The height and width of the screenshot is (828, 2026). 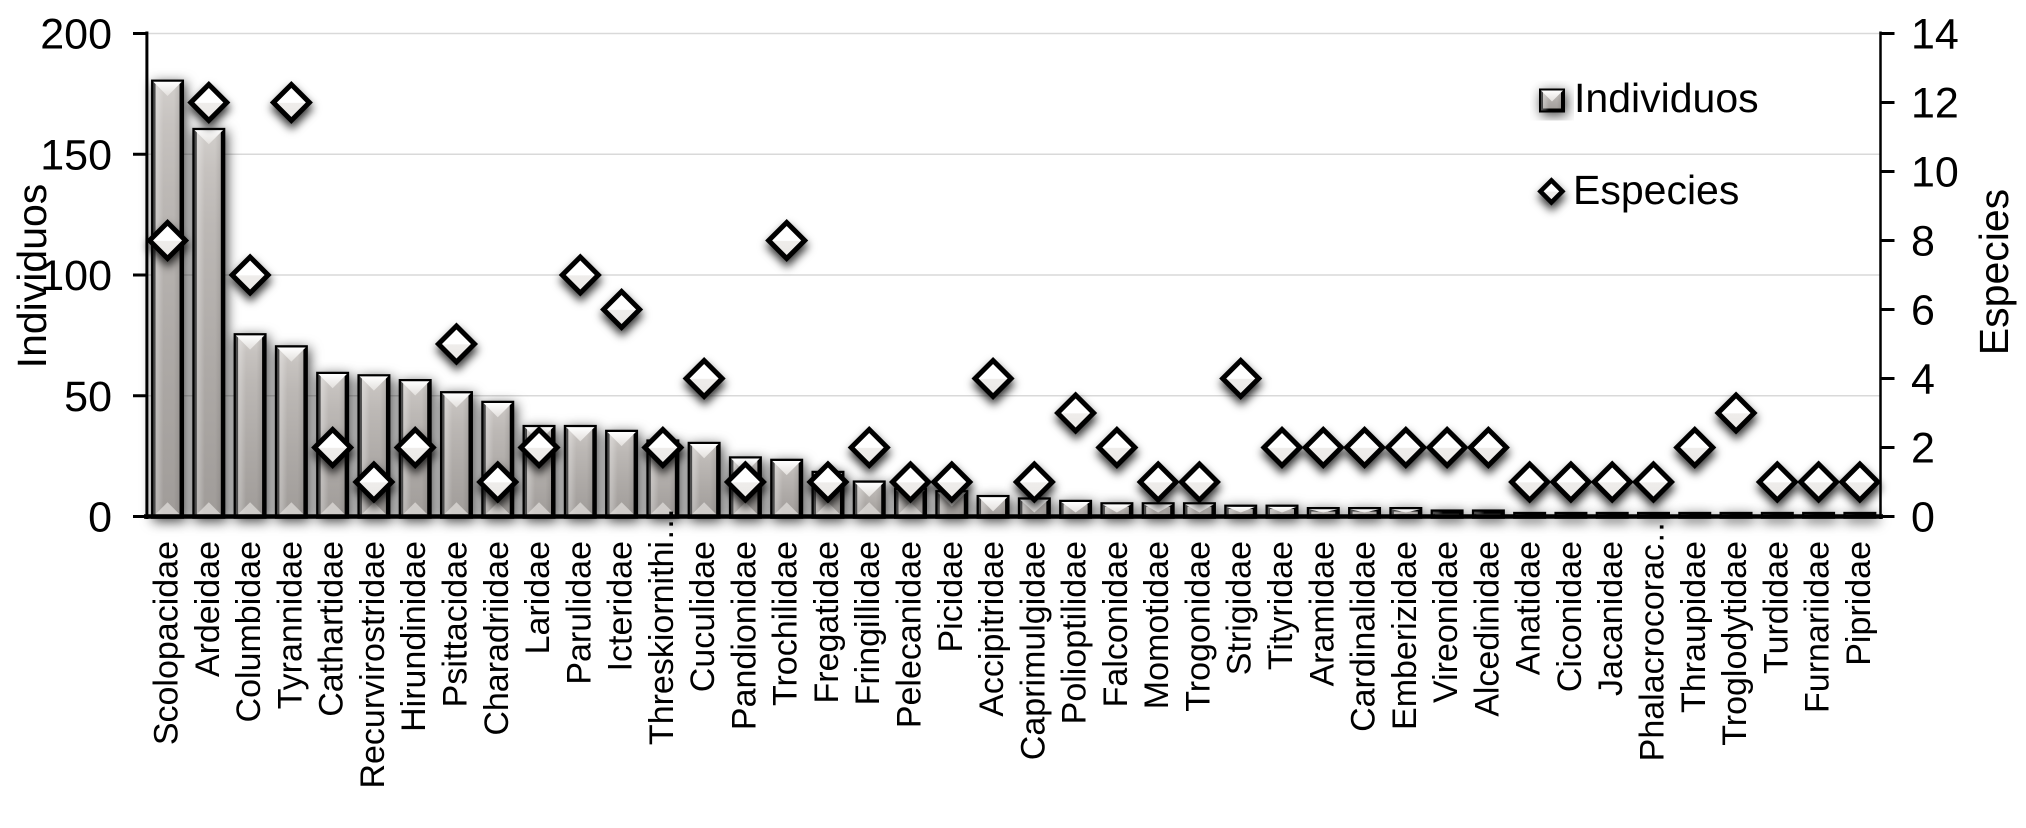 What do you see at coordinates (414, 636) in the screenshot?
I see `svg-text: Hirundinidae` at bounding box center [414, 636].